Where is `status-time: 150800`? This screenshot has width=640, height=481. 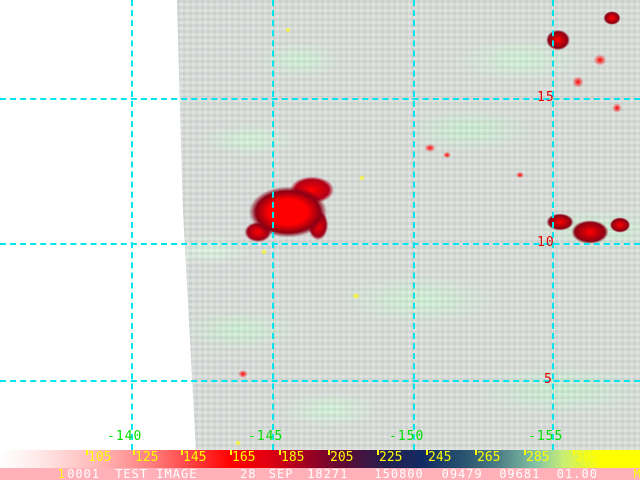 status-time: 150800 is located at coordinates (399, 474).